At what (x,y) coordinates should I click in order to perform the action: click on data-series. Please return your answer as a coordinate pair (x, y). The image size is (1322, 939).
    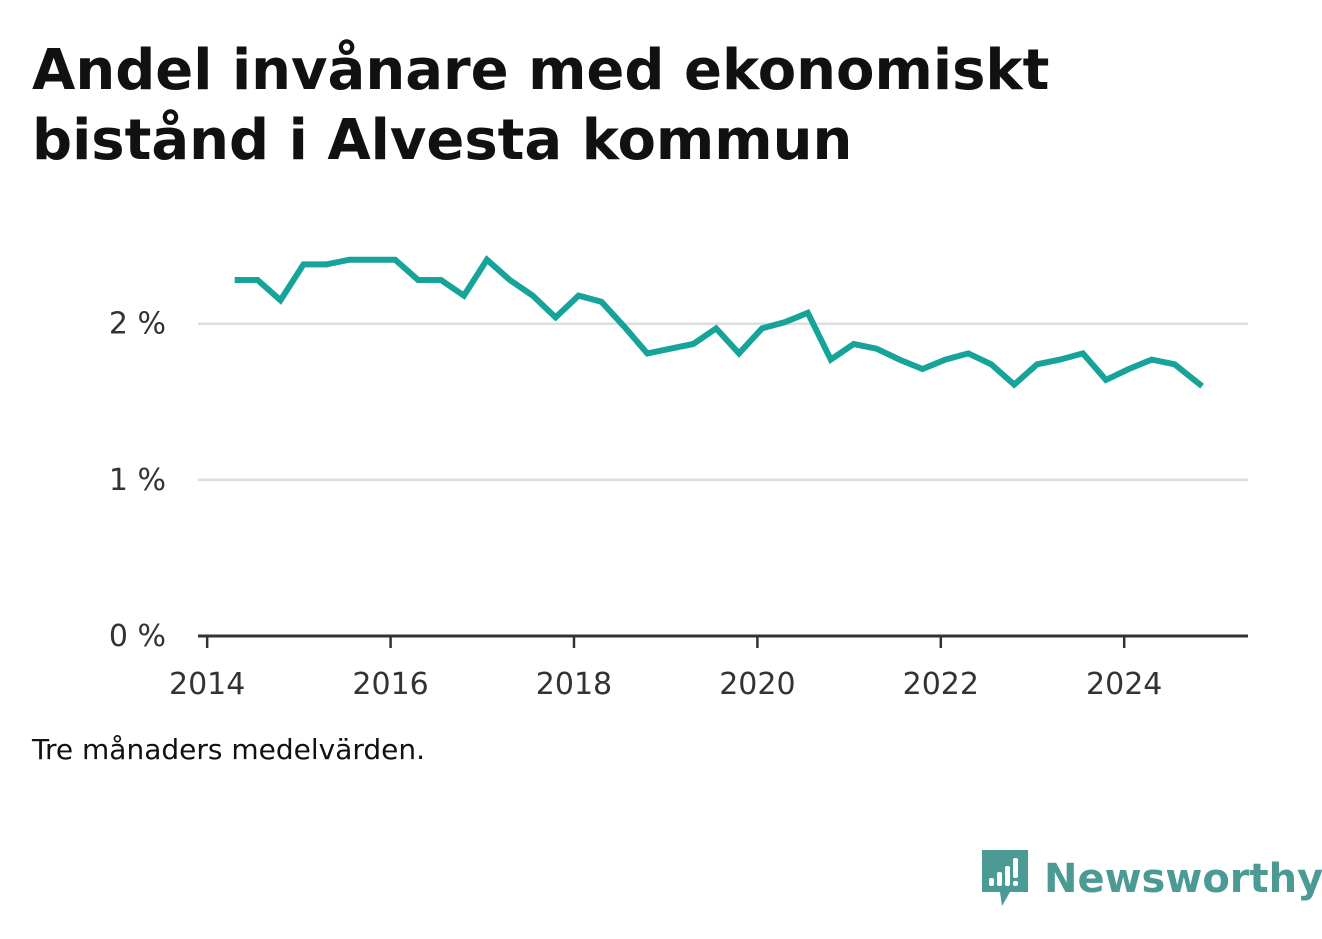
    Looking at the image, I should click on (718, 322).